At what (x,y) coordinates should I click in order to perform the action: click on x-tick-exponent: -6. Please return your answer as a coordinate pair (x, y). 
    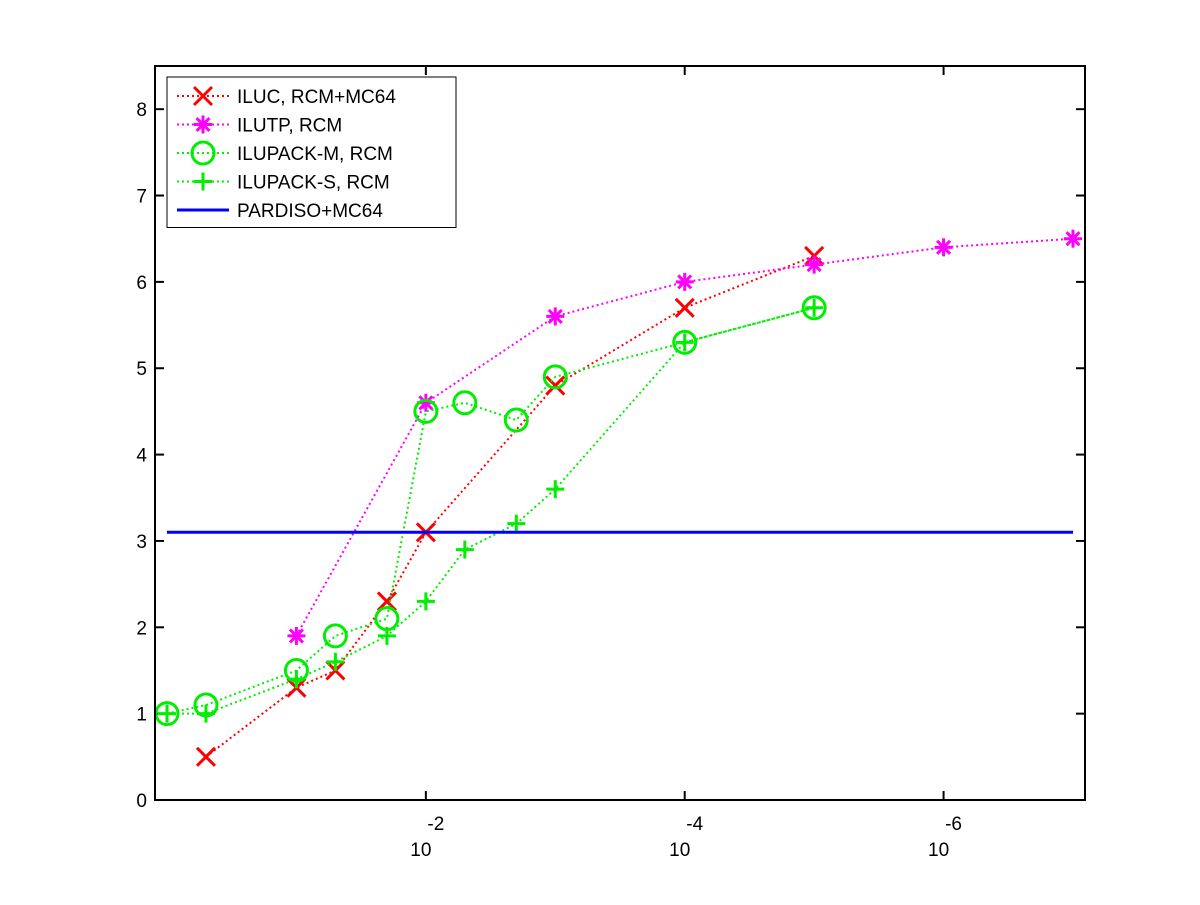
    Looking at the image, I should click on (953, 824).